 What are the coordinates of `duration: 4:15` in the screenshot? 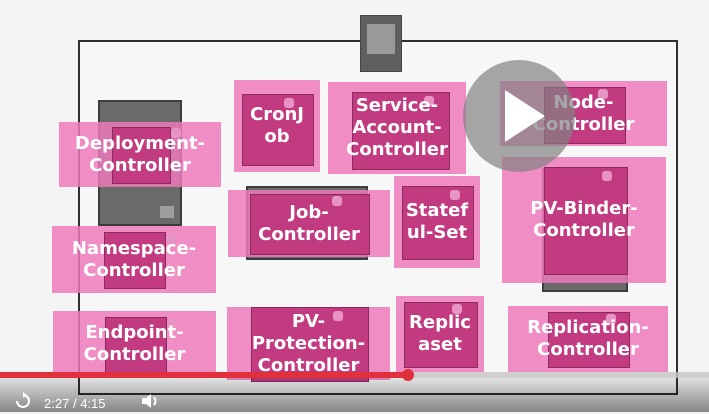 It's located at (93, 403).